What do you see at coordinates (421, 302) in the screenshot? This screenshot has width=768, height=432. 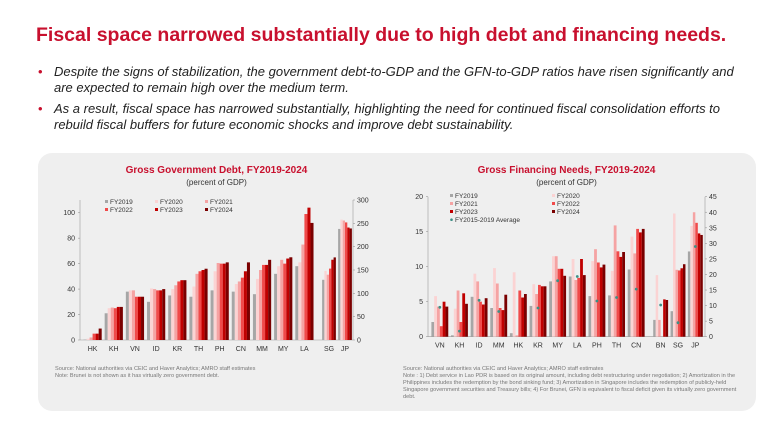 I see `y-tick-label: 5` at bounding box center [421, 302].